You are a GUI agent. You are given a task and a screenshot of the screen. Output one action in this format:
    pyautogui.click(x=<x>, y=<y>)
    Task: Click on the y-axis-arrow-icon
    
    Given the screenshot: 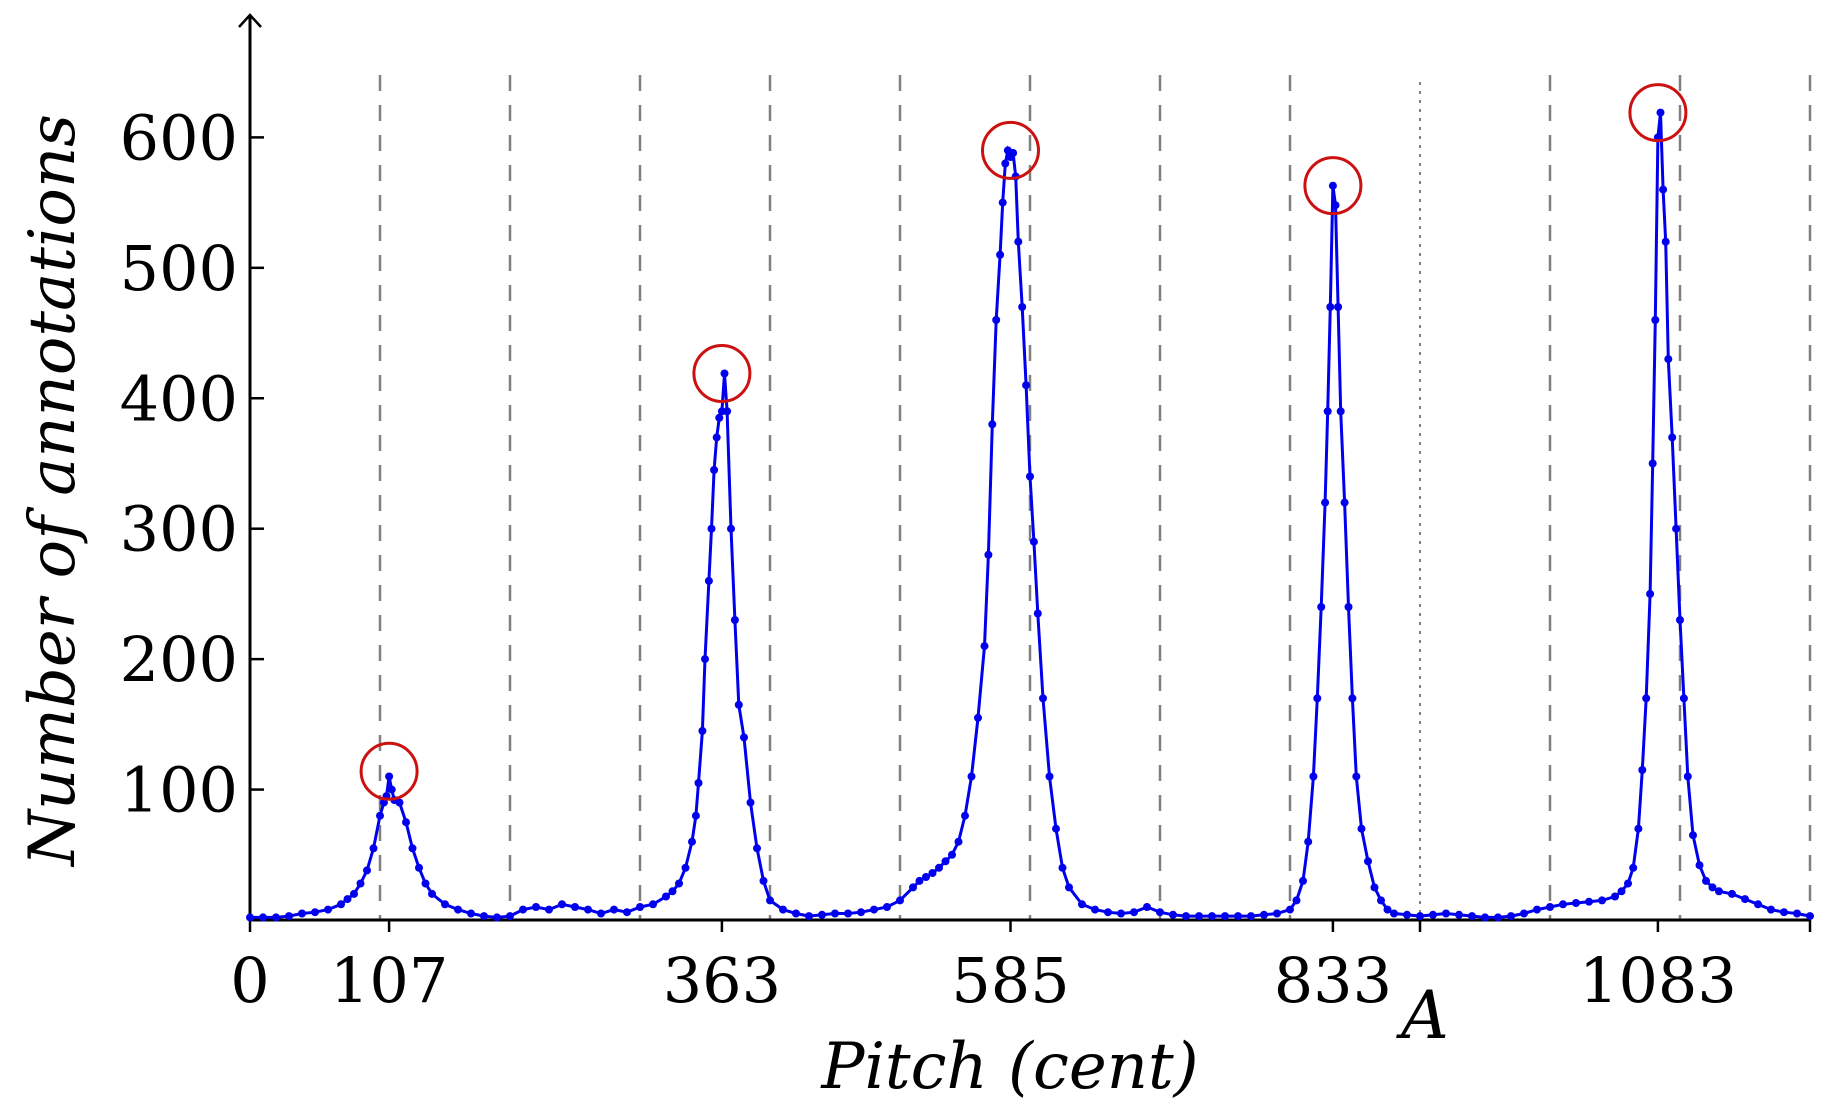 What is the action you would take?
    pyautogui.click(x=250, y=20)
    